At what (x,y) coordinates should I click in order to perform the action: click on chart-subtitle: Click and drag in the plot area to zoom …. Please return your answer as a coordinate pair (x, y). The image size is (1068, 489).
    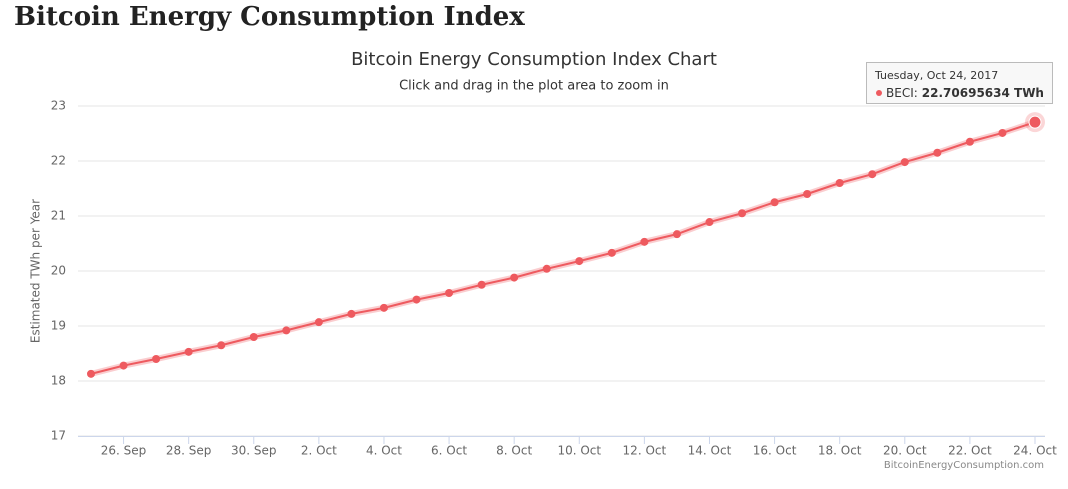
    Looking at the image, I should click on (534, 86).